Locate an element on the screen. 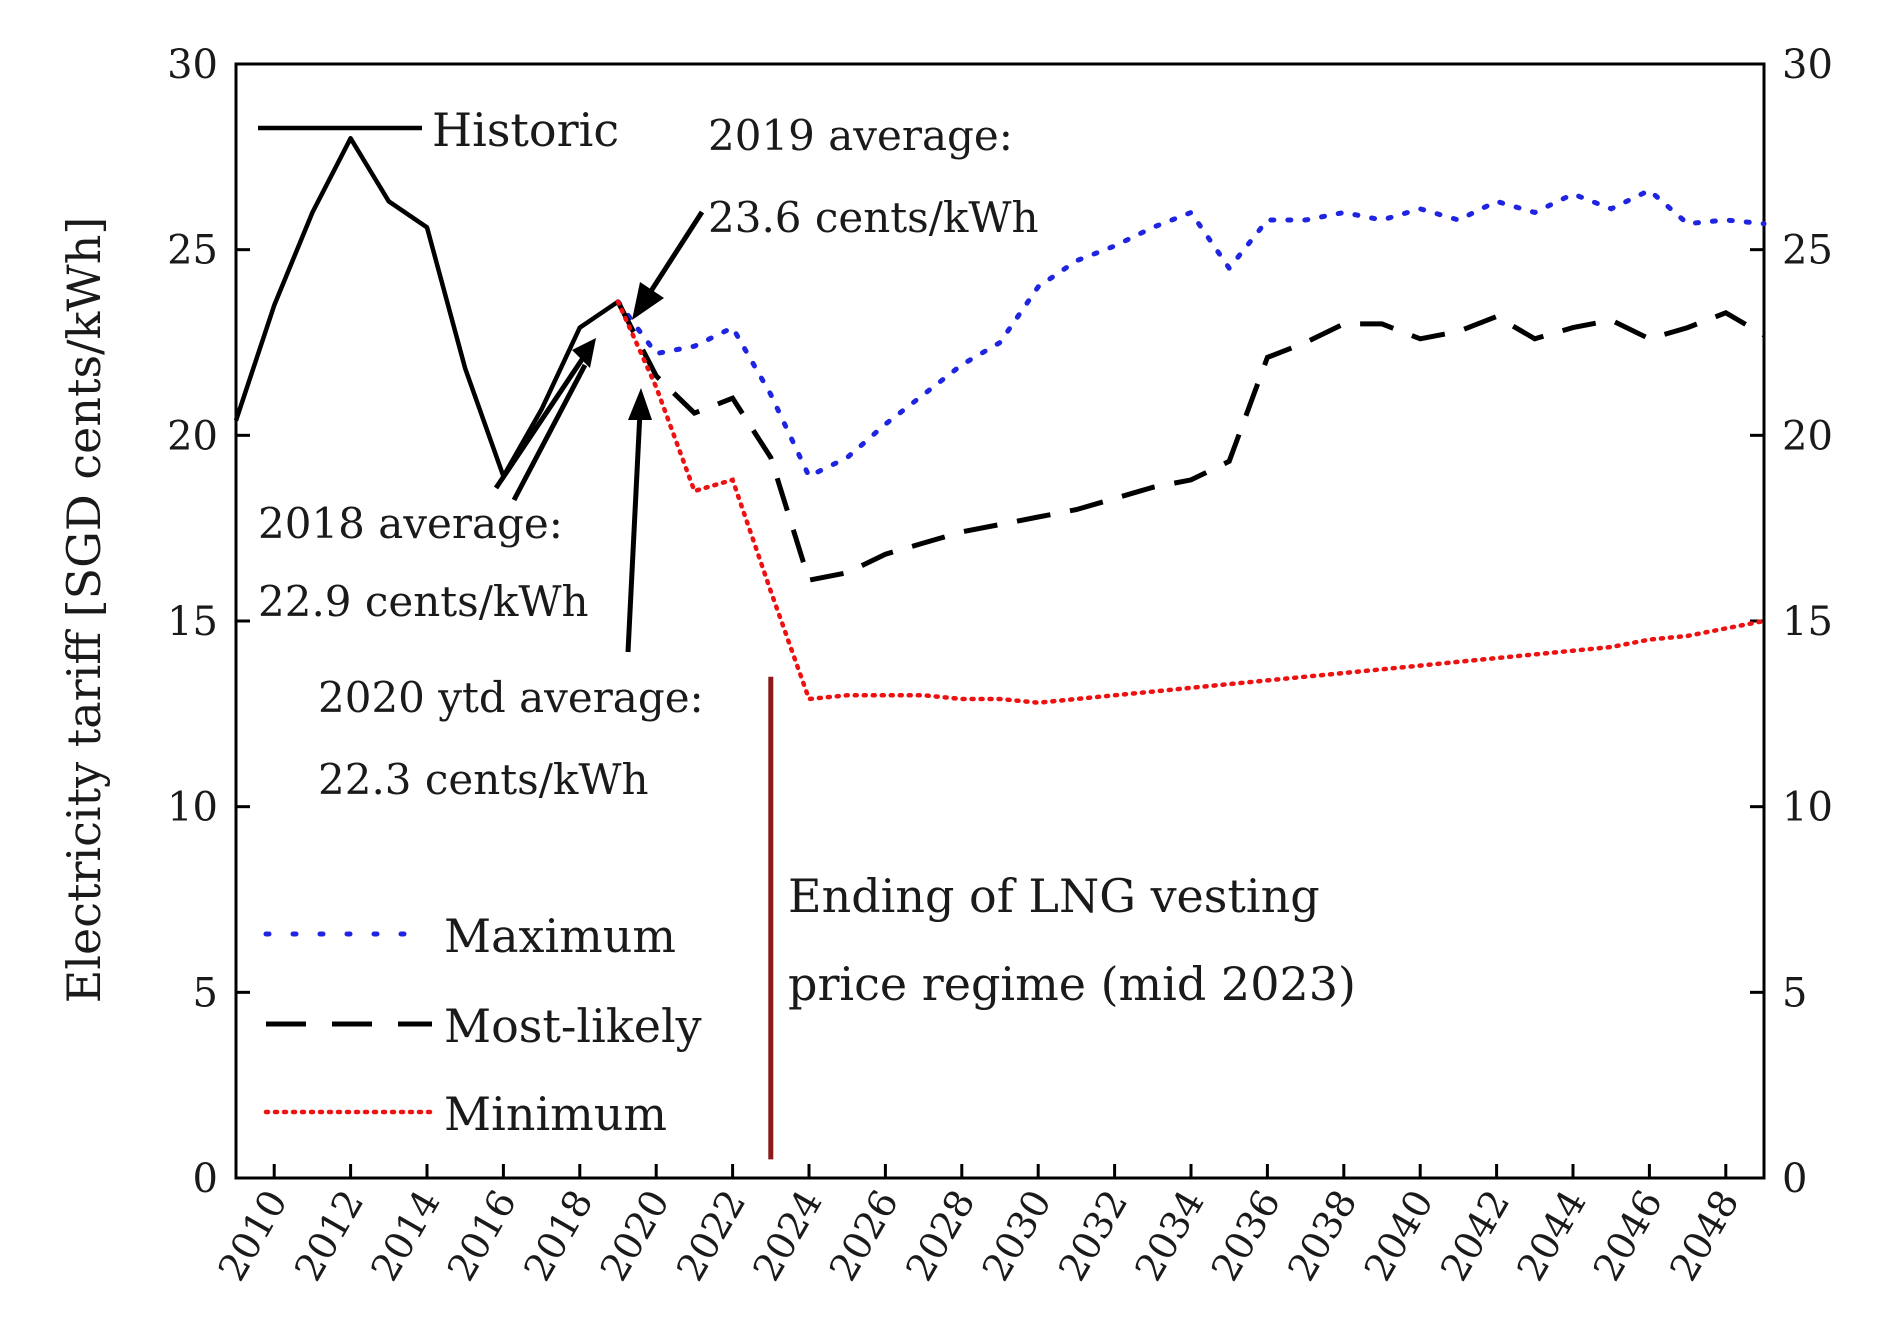  series-line-maximum is located at coordinates (1191, 333).